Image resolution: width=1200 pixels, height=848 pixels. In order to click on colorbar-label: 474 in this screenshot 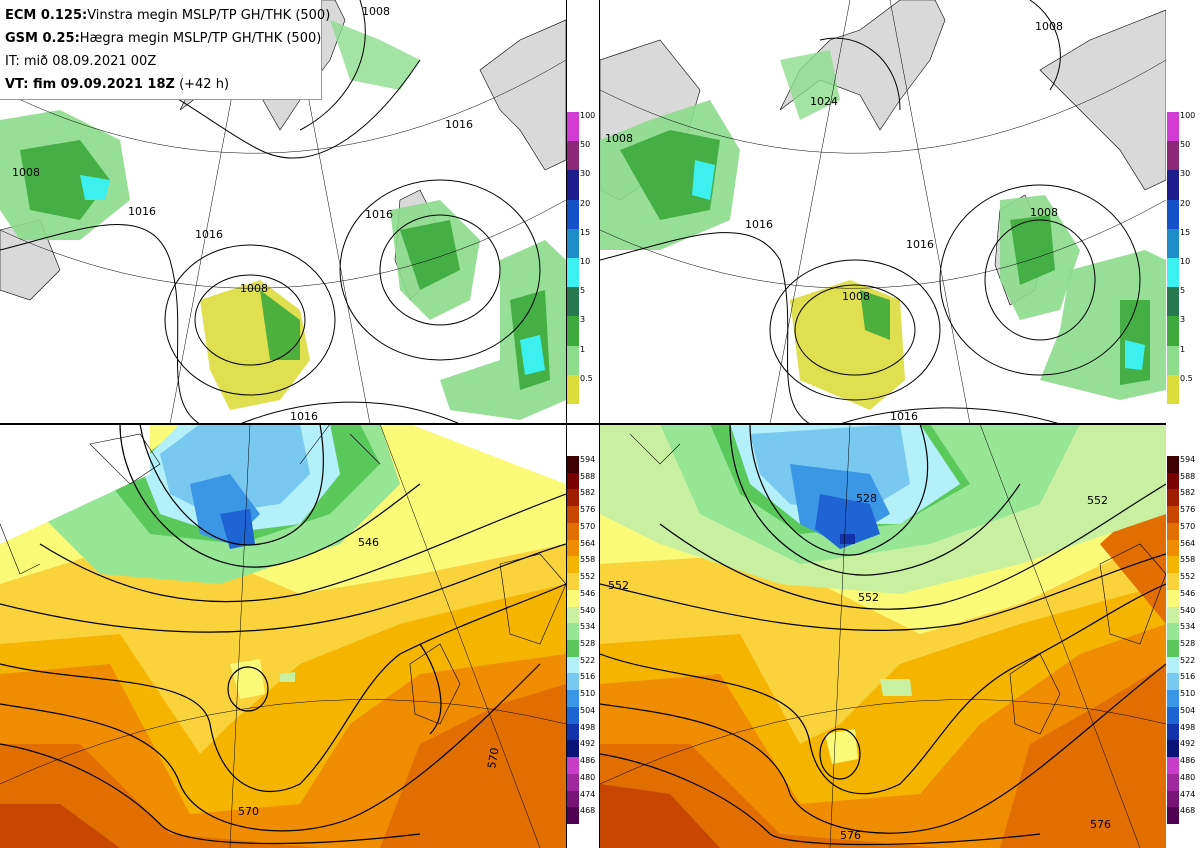, I will do `click(1188, 794)`.